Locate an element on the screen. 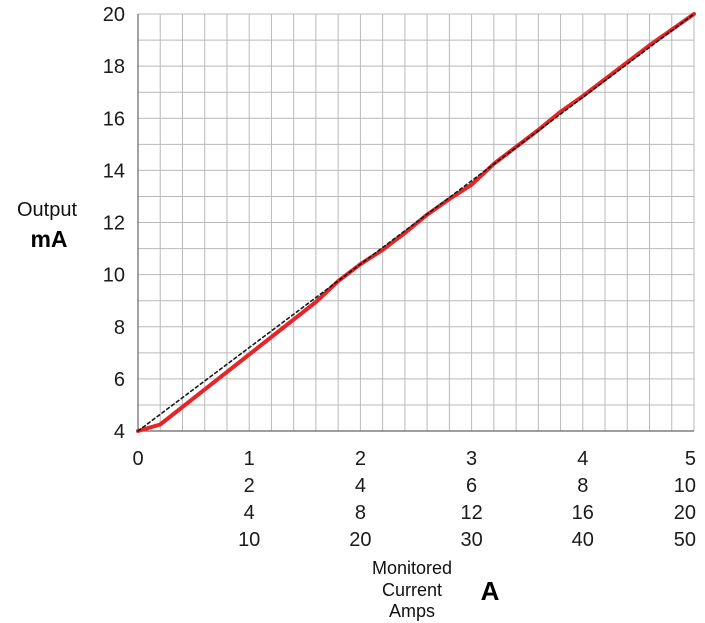 The height and width of the screenshot is (623, 705). x-tick-label: 40 is located at coordinates (583, 540).